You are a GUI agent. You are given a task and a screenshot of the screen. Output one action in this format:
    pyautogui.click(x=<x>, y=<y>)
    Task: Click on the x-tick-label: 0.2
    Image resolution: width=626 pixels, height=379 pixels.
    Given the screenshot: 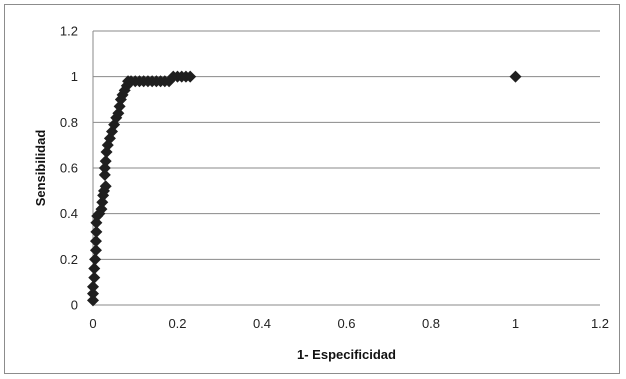 What is the action you would take?
    pyautogui.click(x=177, y=323)
    